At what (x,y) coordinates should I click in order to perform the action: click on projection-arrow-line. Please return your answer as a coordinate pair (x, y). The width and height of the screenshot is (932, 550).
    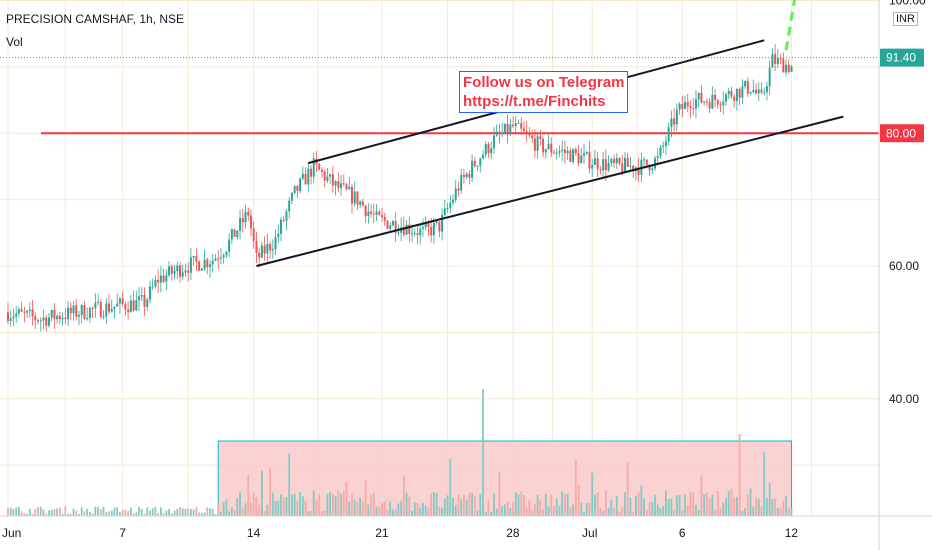
    Looking at the image, I should click on (790, 25).